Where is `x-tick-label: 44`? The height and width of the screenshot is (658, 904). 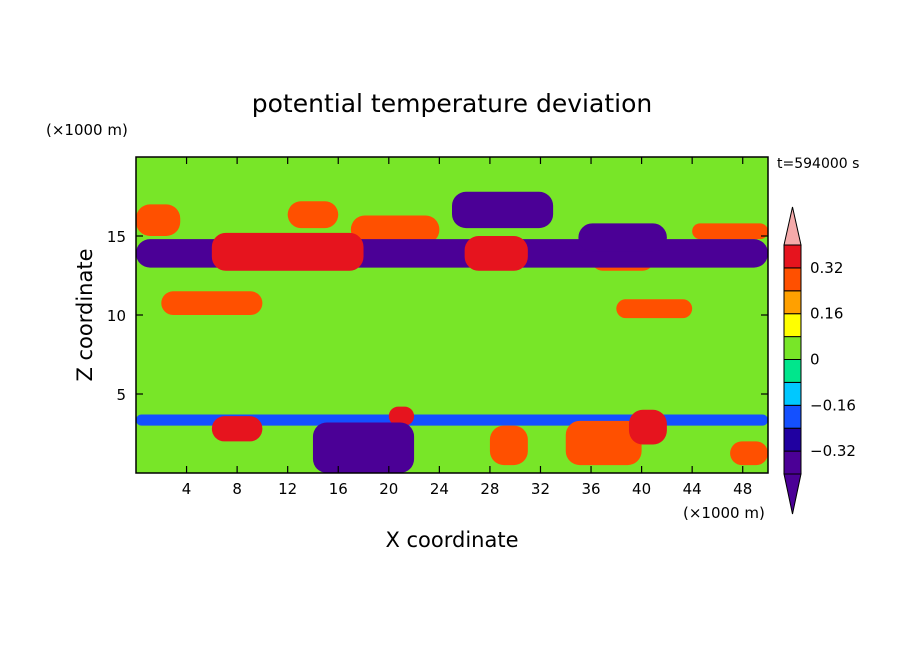
x-tick-label: 44 is located at coordinates (692, 489).